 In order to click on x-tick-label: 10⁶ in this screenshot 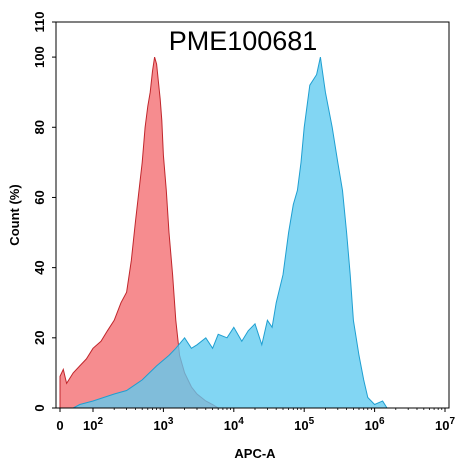, I will do `click(375, 424)`.